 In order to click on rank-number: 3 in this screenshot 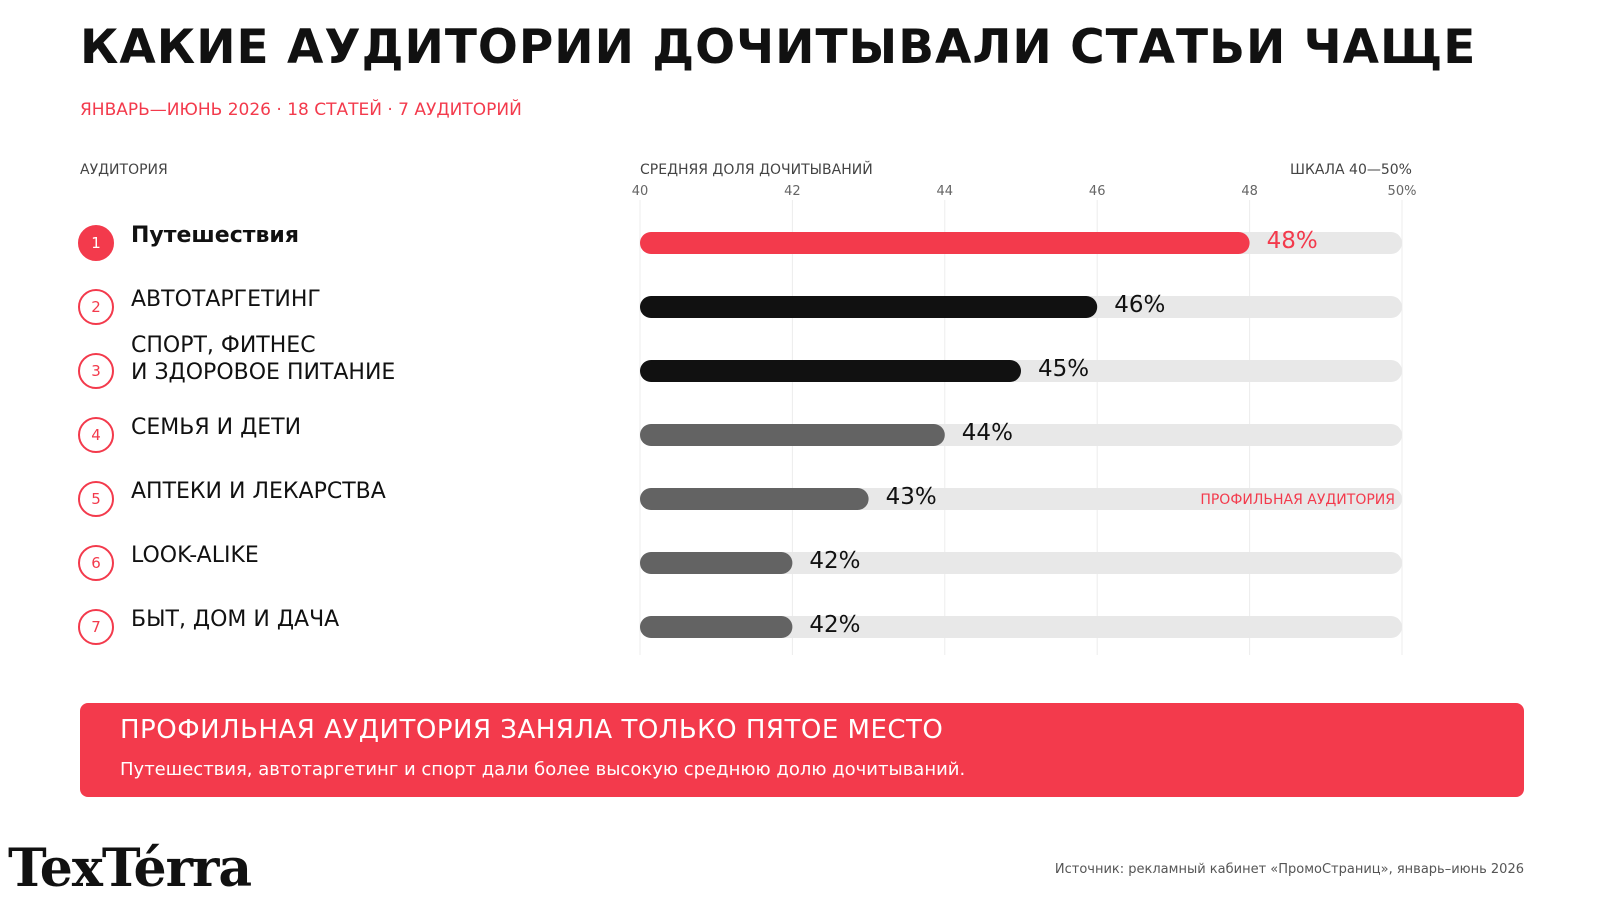, I will do `click(96, 371)`.